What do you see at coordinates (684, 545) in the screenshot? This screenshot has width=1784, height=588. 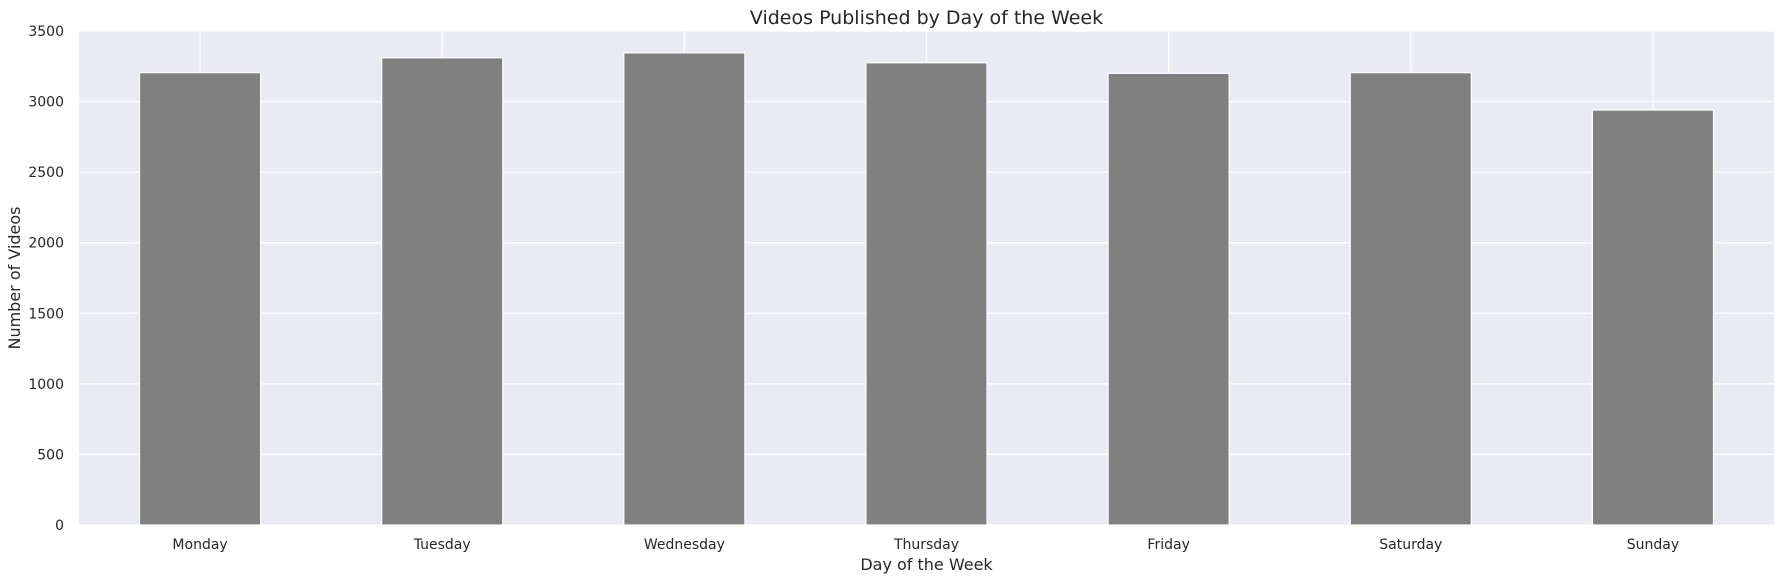 I see `x-tick-label: Wednesday` at bounding box center [684, 545].